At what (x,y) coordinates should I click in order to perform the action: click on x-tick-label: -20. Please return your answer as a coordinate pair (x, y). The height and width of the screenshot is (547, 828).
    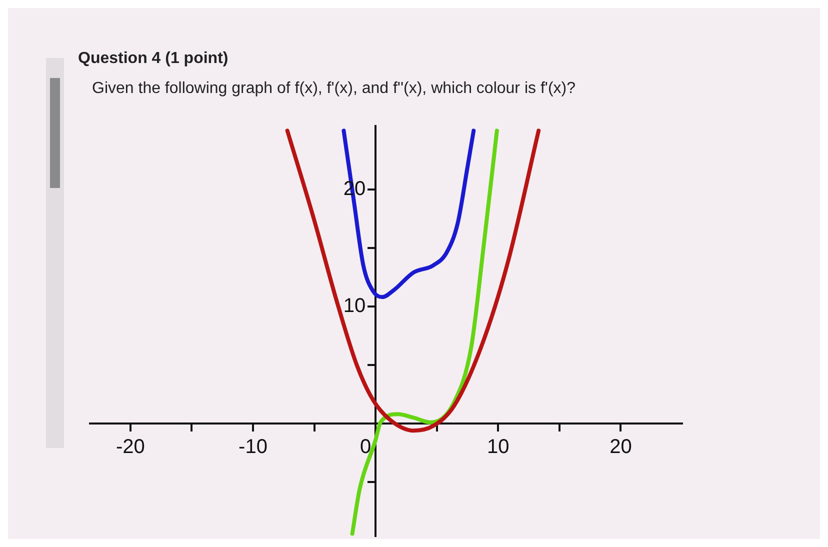
    Looking at the image, I should click on (130, 447).